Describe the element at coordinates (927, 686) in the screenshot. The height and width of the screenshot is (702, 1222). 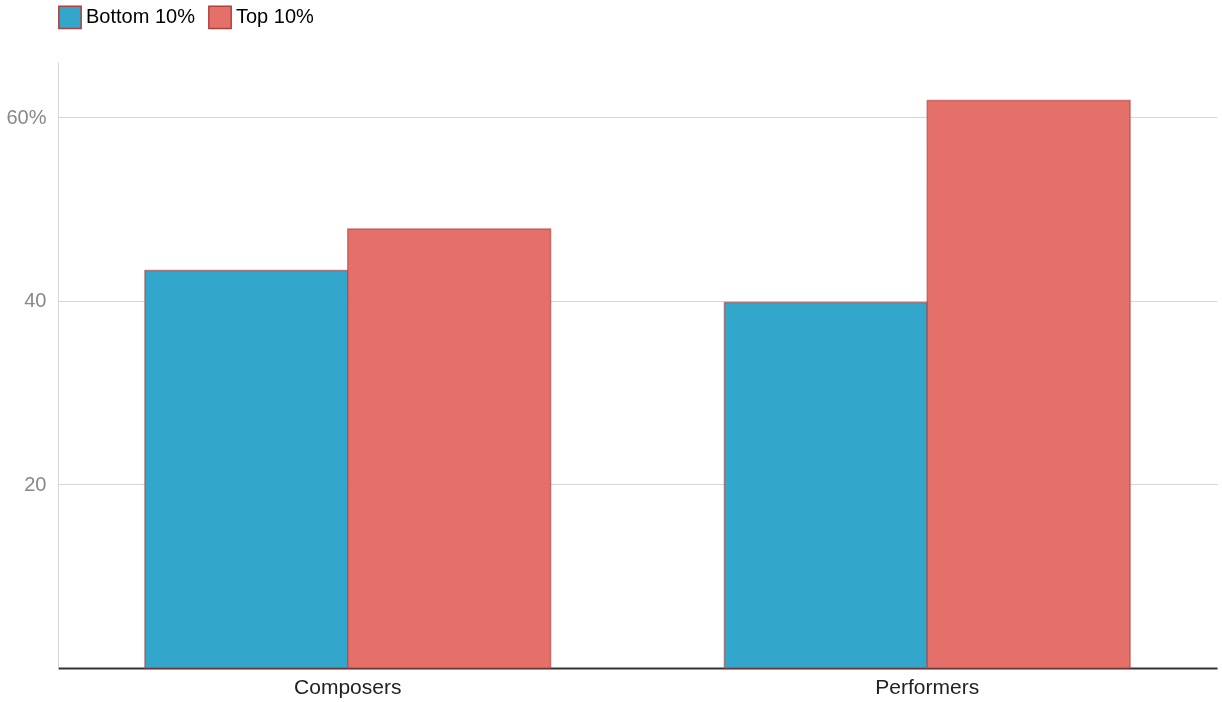
I see `x-tick-label: Performers` at that location.